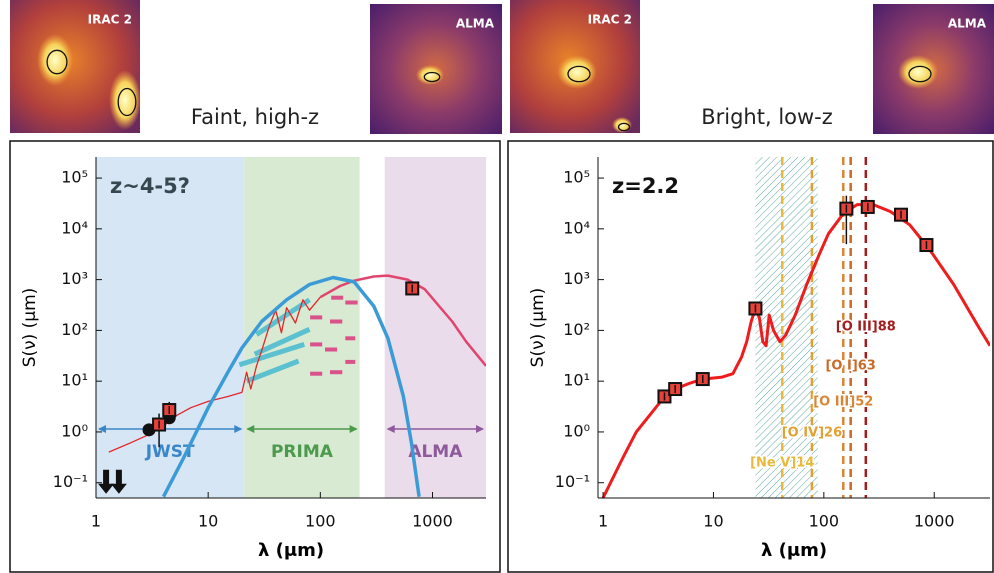 This screenshot has width=994, height=573. Describe the element at coordinates (866, 327) in the screenshot. I see `line-label: [O III]88` at that location.